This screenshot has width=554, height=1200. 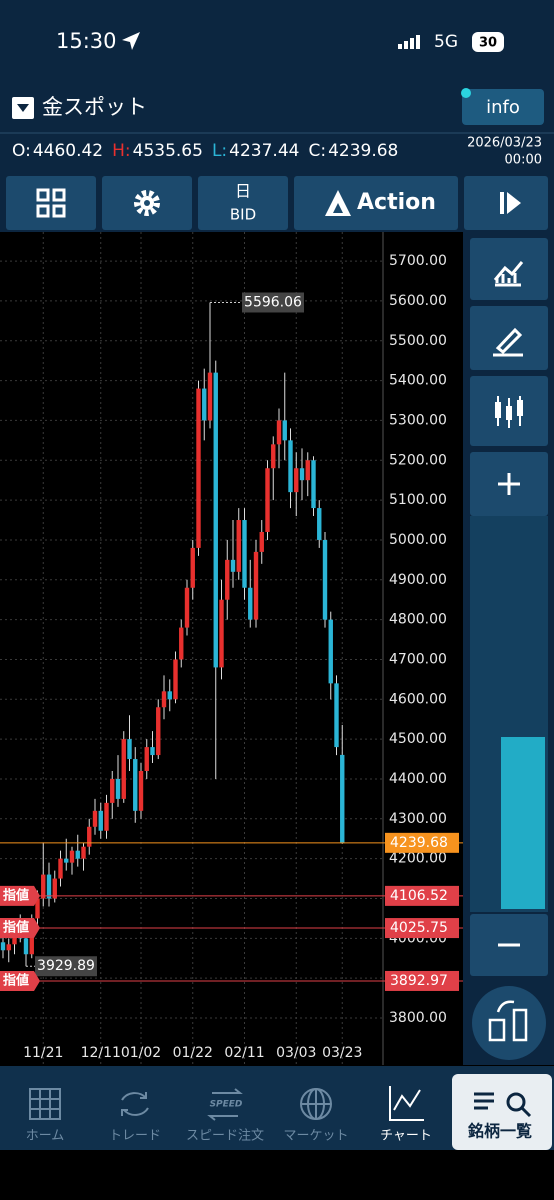 I want to click on play-button, so click(x=506, y=203).